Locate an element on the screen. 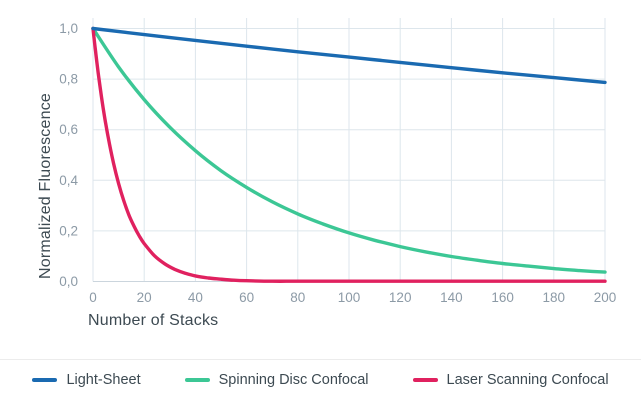 This screenshot has height=410, width=641. x-tick-label: 60 is located at coordinates (246, 297).